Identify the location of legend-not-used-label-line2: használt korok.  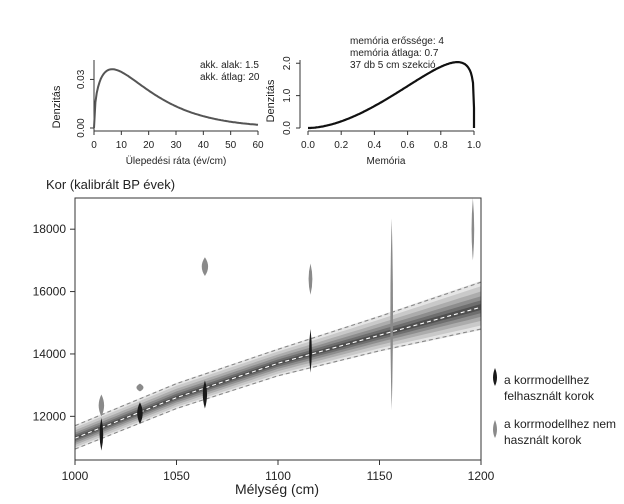
(543, 440).